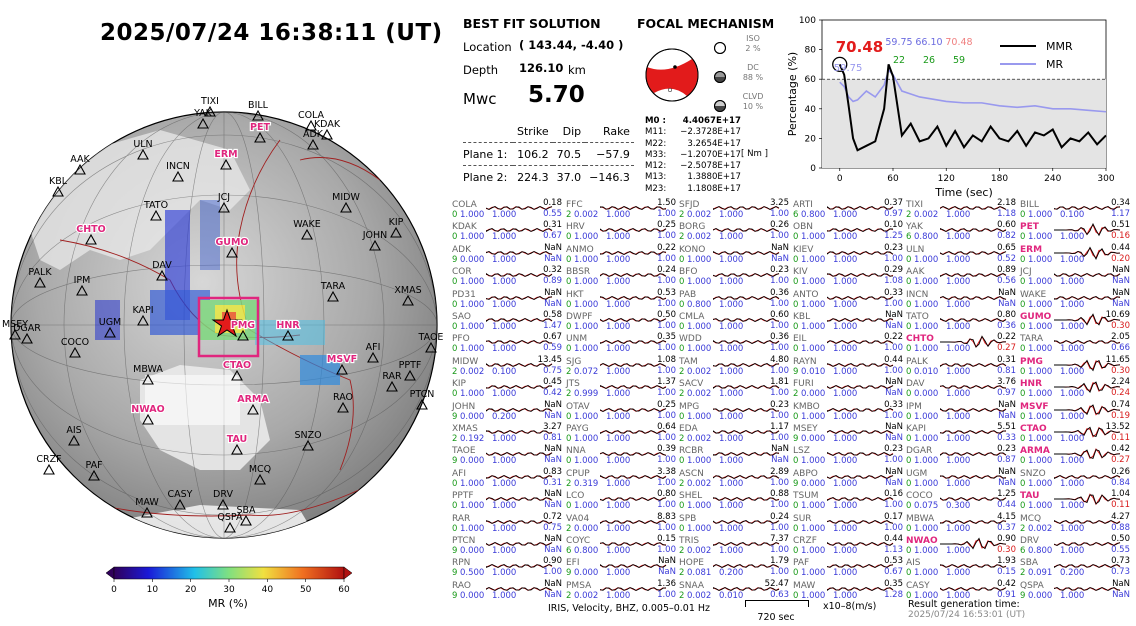 This screenshot has height=626, width=1136. I want to click on station-flag: 9, so click(455, 259).